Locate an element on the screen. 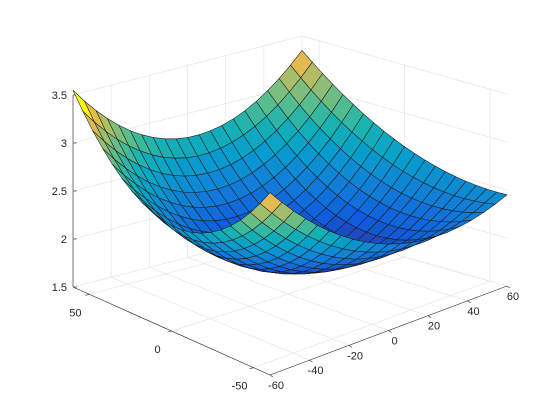 Image resolution: width=560 pixels, height=420 pixels. z-tick-label: 2.5 is located at coordinates (59, 192).